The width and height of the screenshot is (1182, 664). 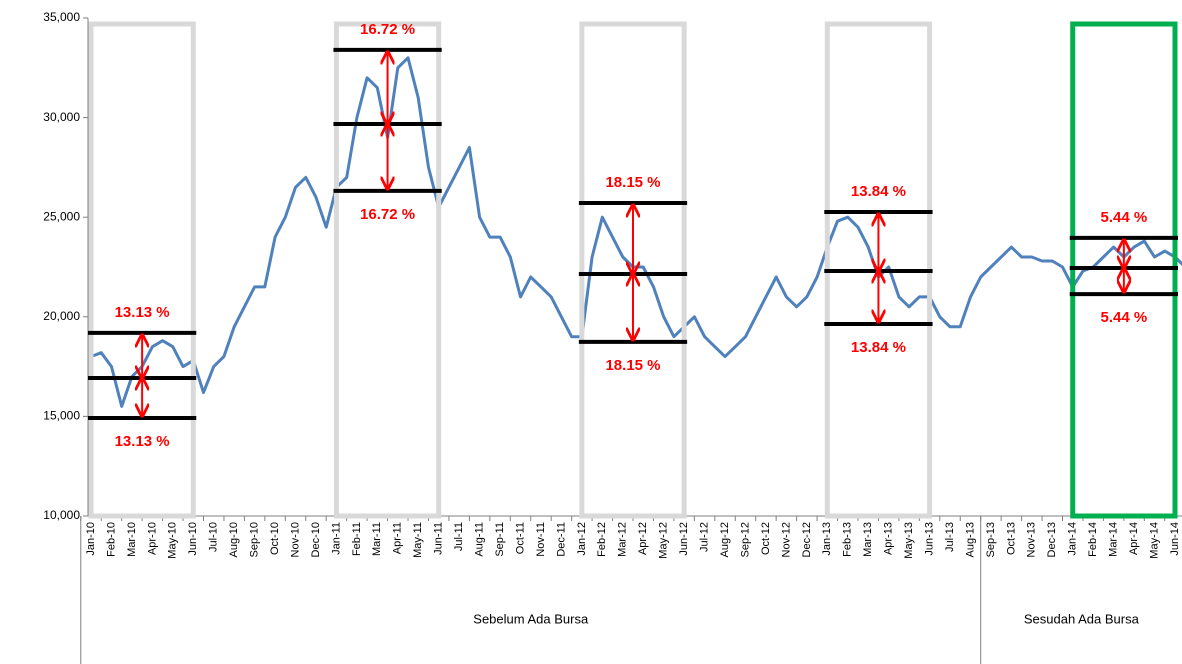 What do you see at coordinates (398, 538) in the screenshot?
I see `x-tick-label: Apr-11` at bounding box center [398, 538].